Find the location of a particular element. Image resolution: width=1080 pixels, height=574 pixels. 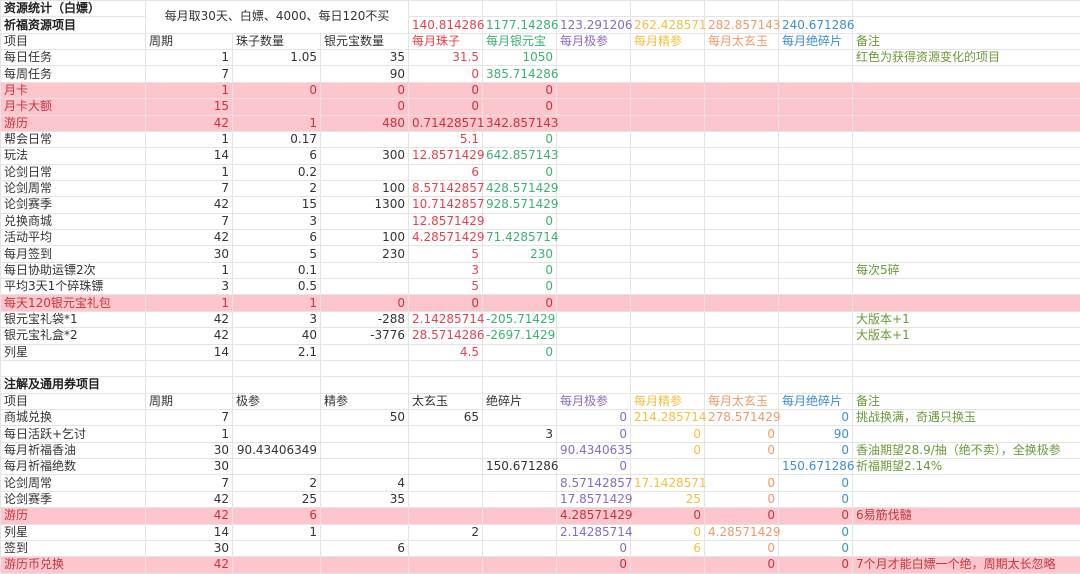

cell: 8.57142857 is located at coordinates (594, 483).